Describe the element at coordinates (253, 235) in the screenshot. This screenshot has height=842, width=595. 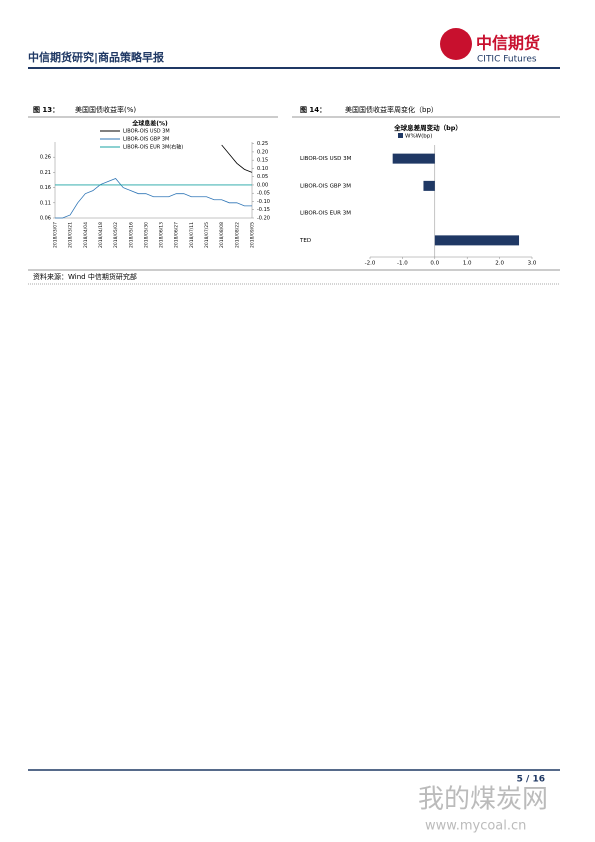
I see `x-tick-label: 2018/09/05` at that location.